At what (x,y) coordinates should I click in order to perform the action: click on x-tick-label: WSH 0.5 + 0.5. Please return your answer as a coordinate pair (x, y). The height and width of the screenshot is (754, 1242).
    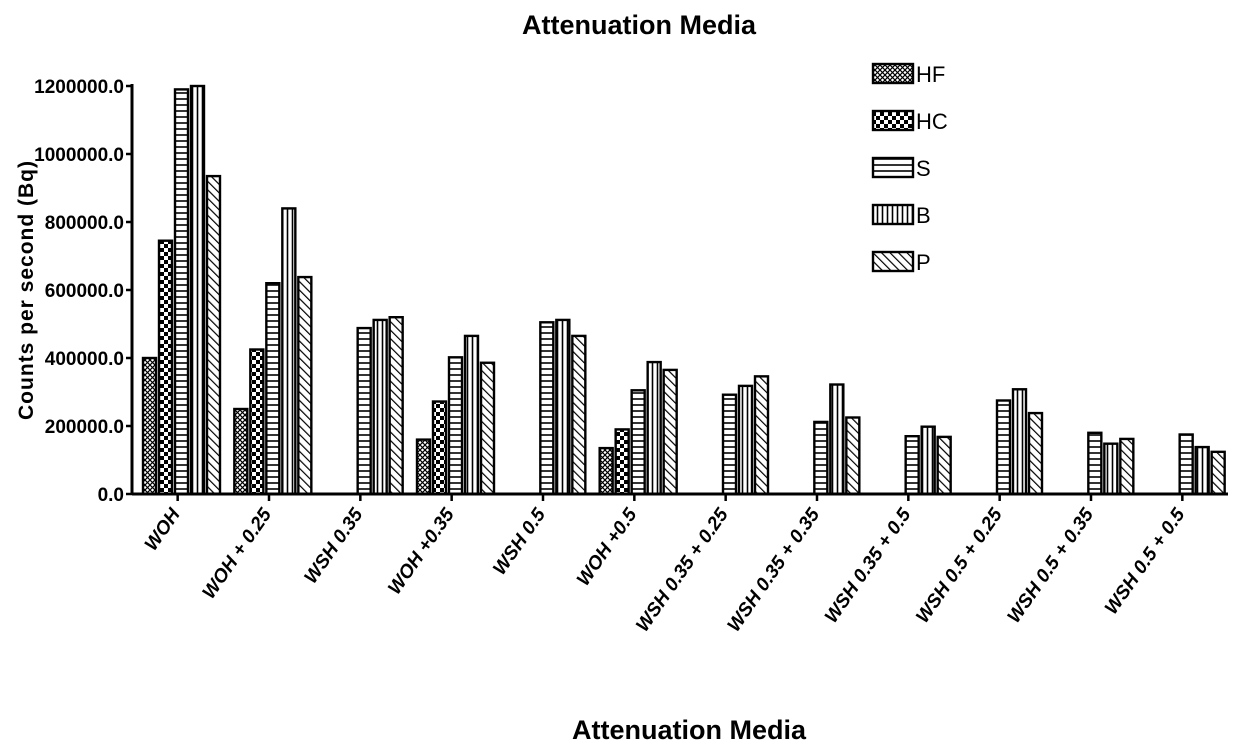
    Looking at the image, I should click on (1145, 561).